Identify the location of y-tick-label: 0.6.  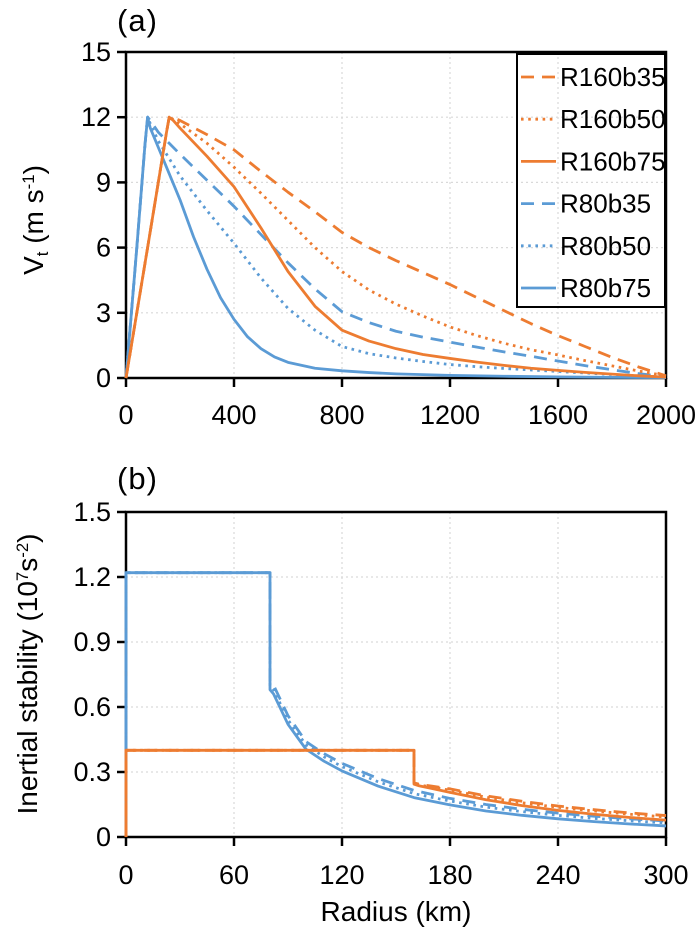
(92, 707).